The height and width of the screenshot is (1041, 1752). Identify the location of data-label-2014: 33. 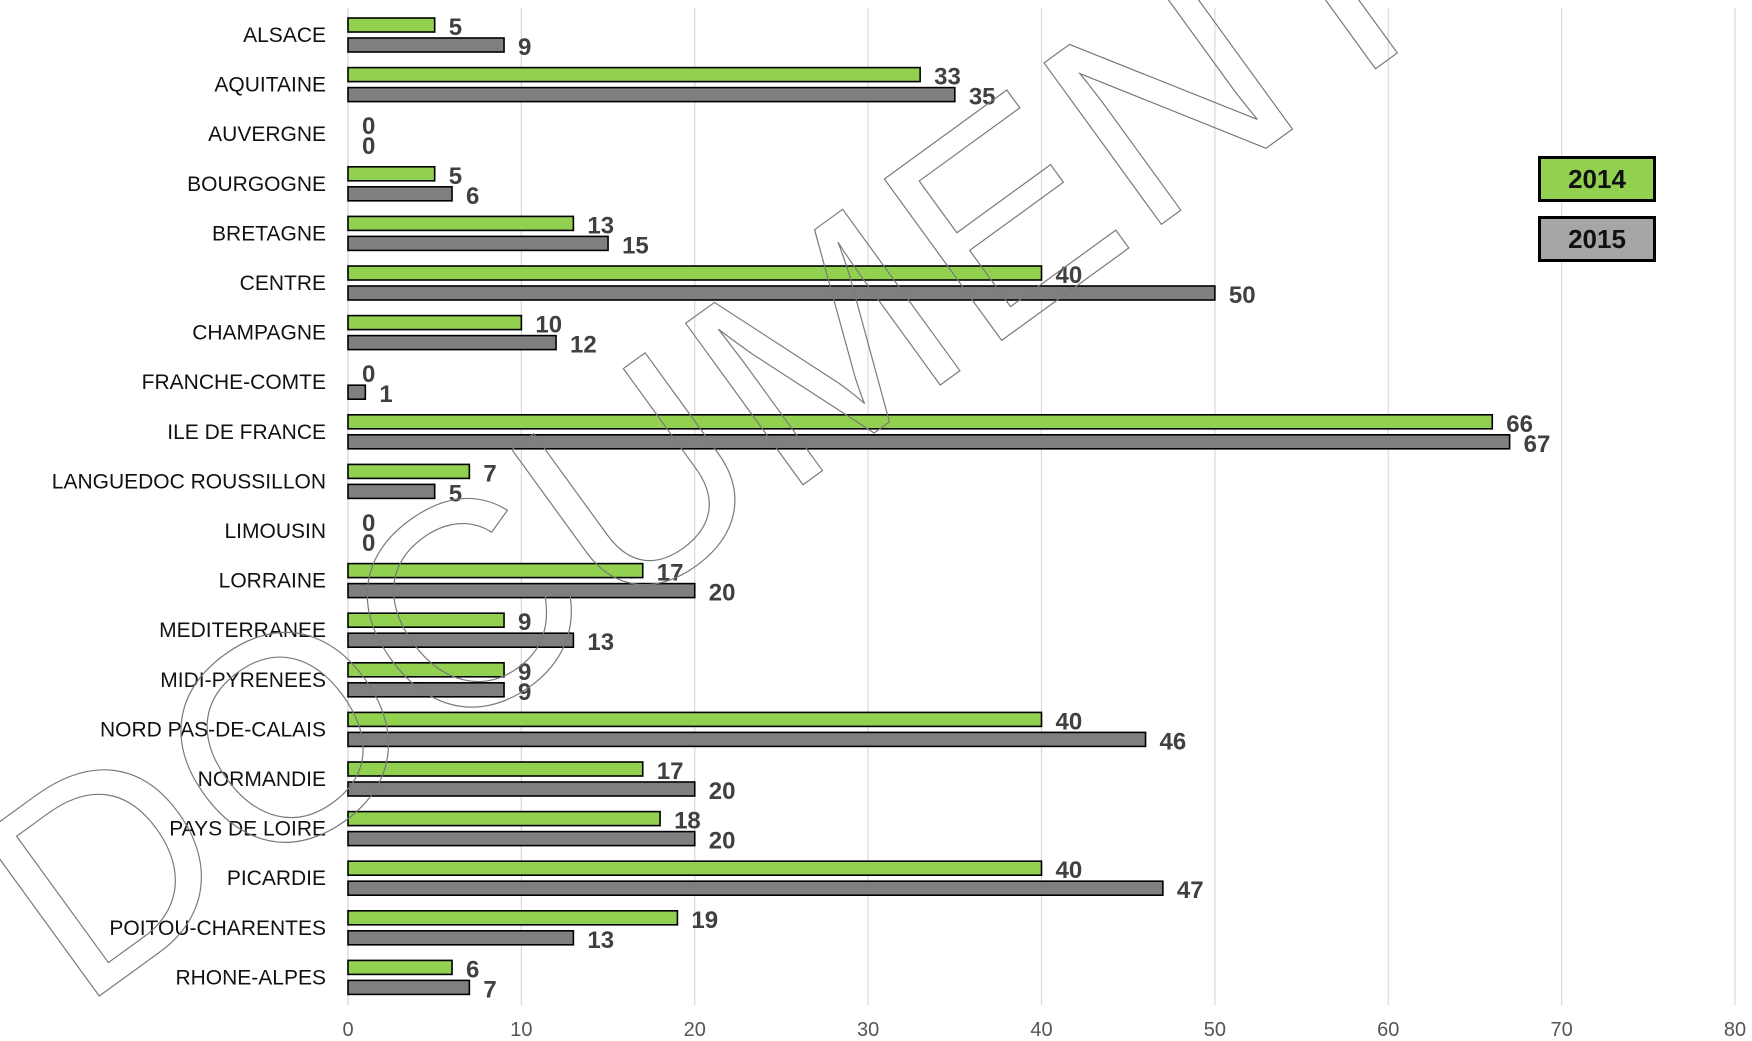
(947, 77).